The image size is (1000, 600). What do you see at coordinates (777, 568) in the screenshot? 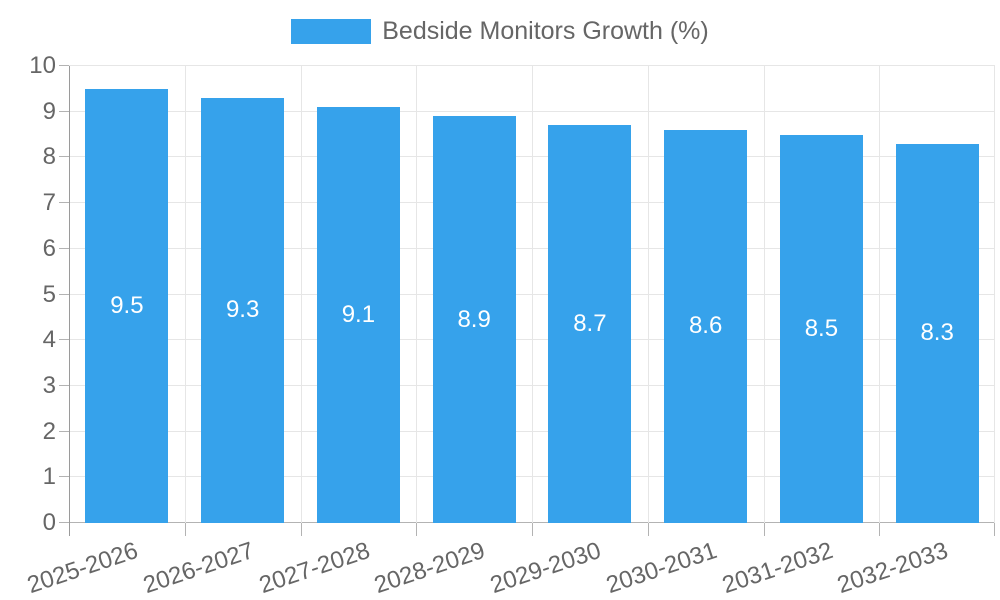
I see `x-tick-label: 2031-2032` at bounding box center [777, 568].